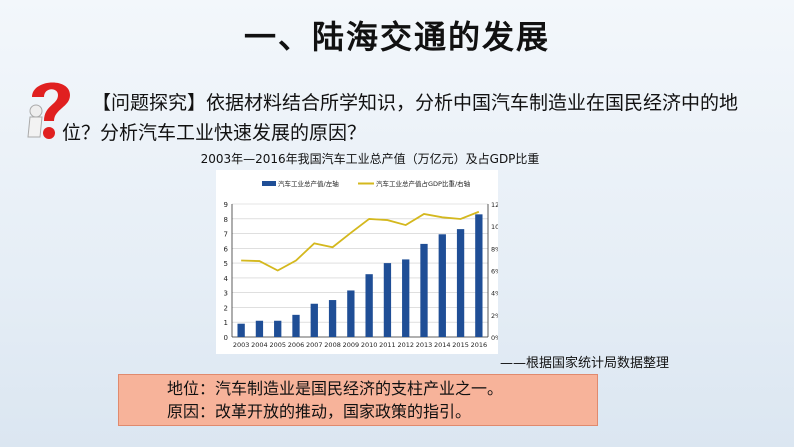  What do you see at coordinates (405, 345) in the screenshot?
I see `x-tick-label: 2012` at bounding box center [405, 345].